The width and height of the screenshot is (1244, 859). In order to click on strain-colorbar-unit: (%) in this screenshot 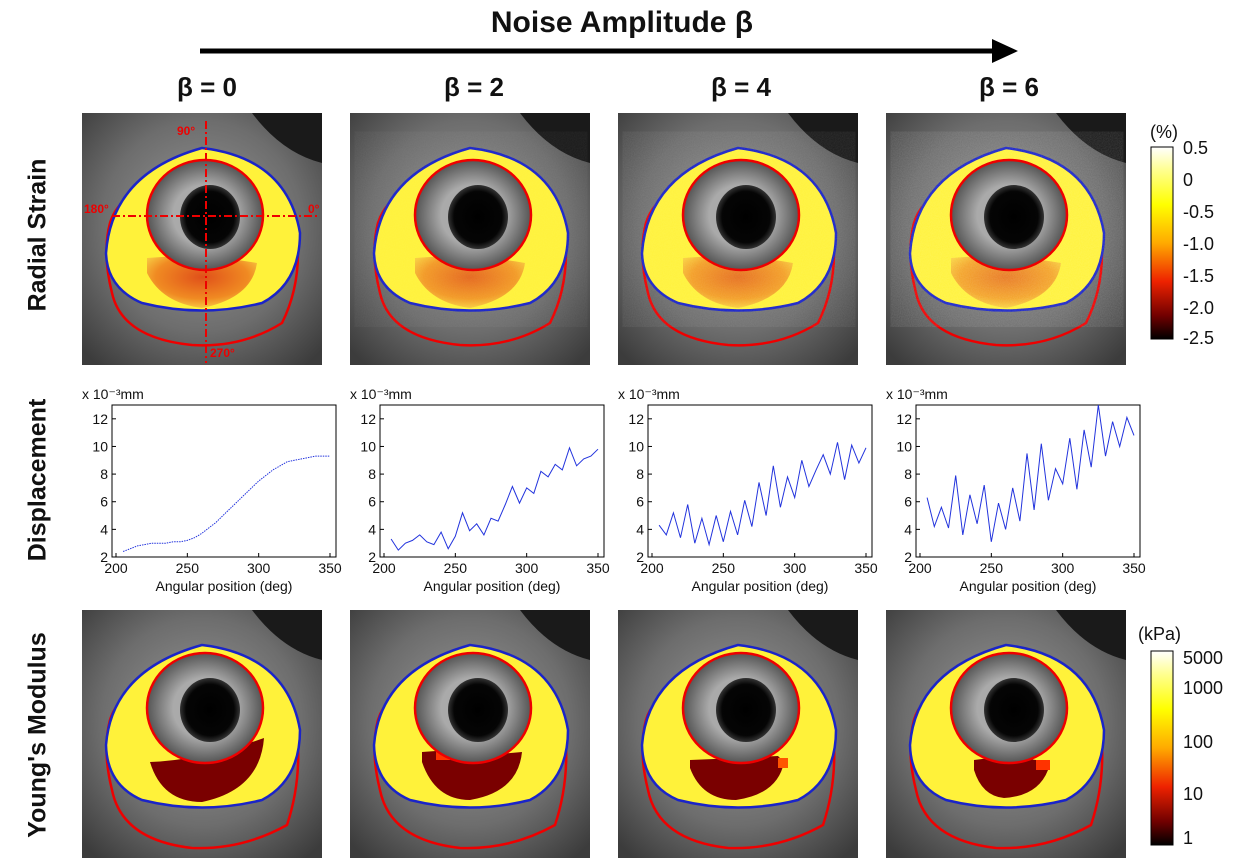, I will do `click(1164, 132)`.